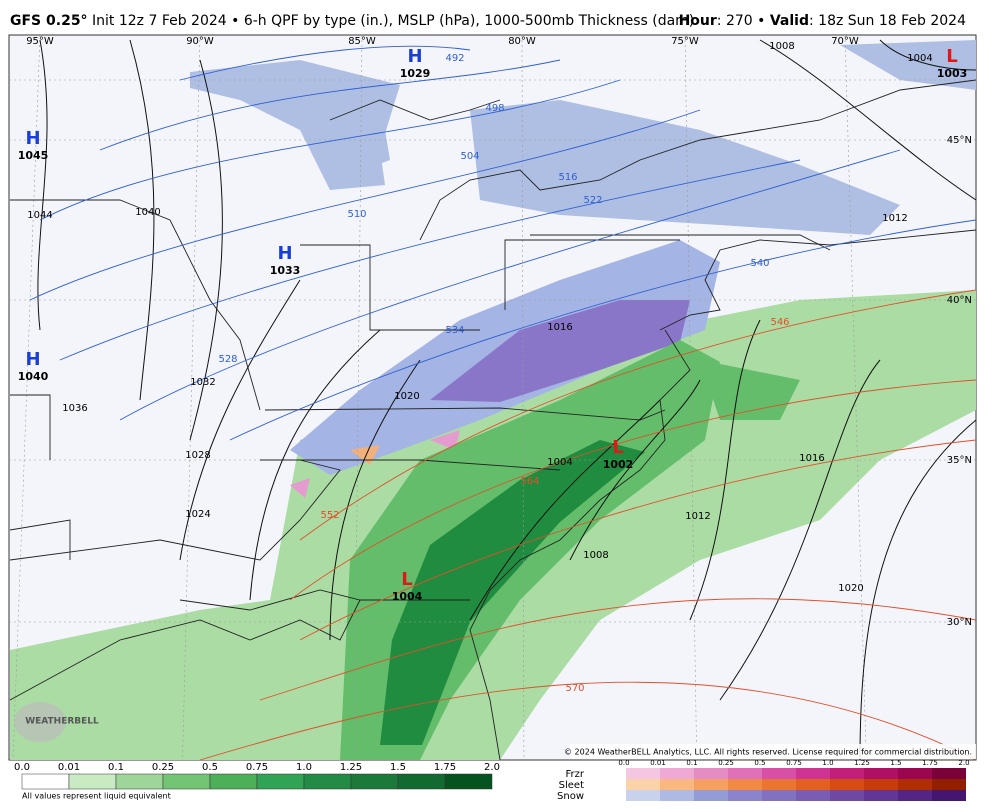  I want to click on lon-label: 85°W, so click(362, 41).